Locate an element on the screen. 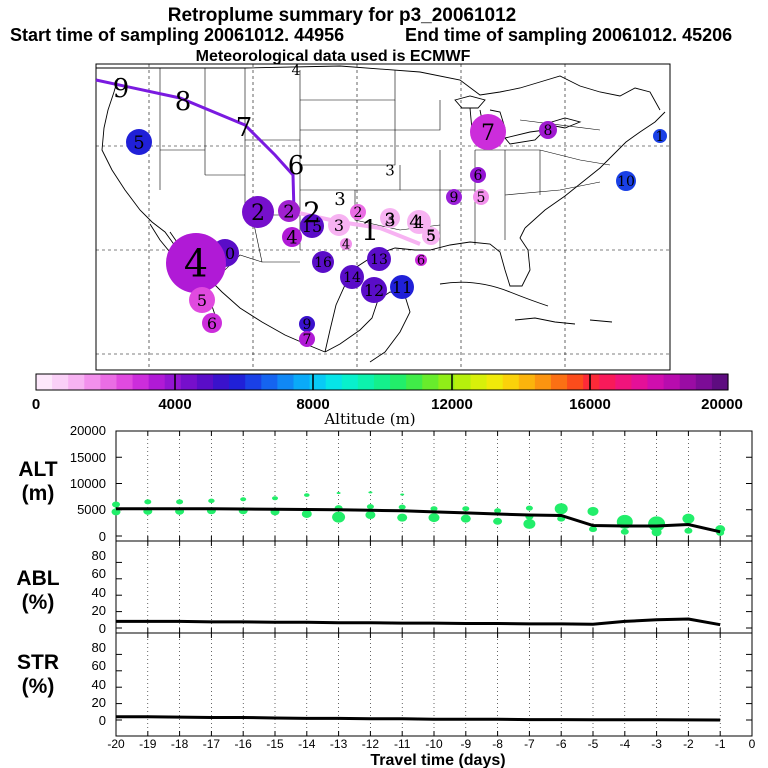  str-panel-label: STR is located at coordinates (38, 662).